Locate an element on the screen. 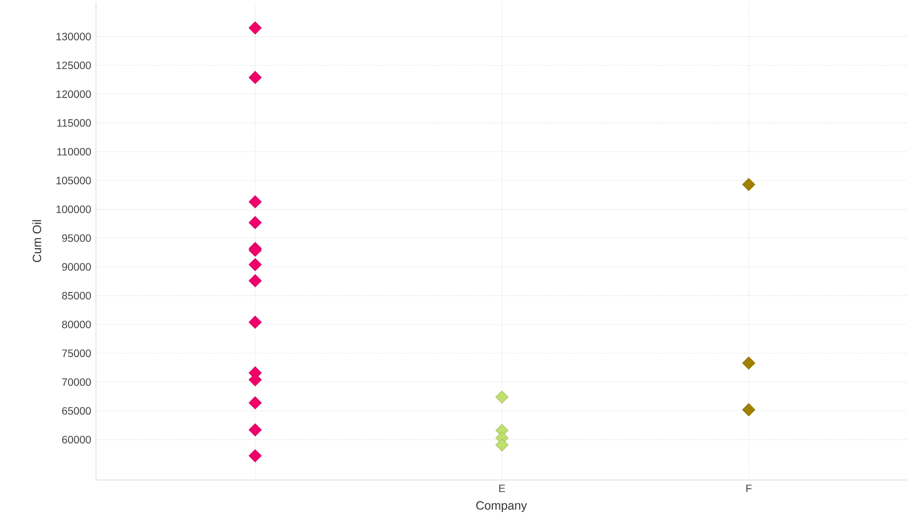  y-tick-label: 105000 is located at coordinates (73, 180).